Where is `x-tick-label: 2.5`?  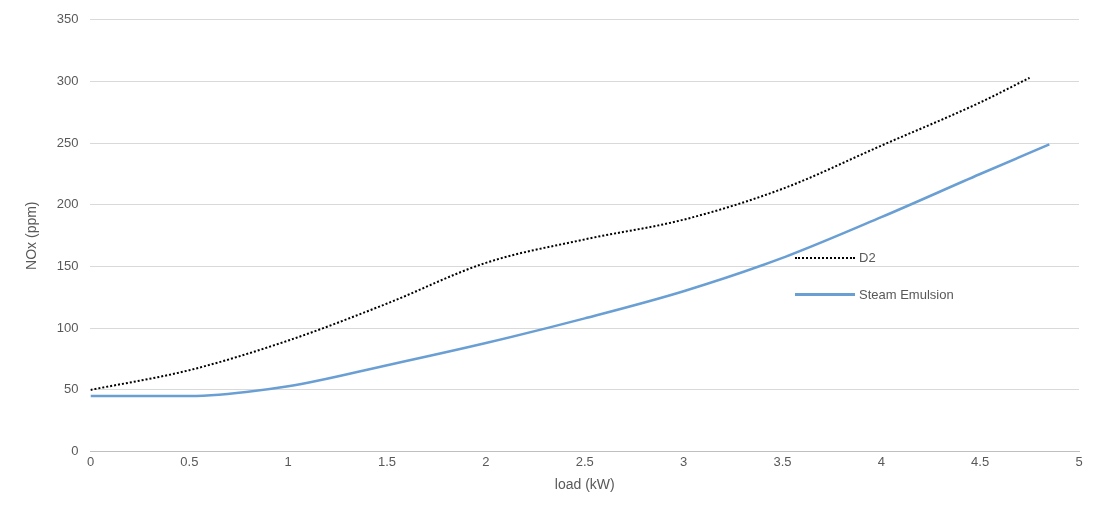
x-tick-label: 2.5 is located at coordinates (584, 461).